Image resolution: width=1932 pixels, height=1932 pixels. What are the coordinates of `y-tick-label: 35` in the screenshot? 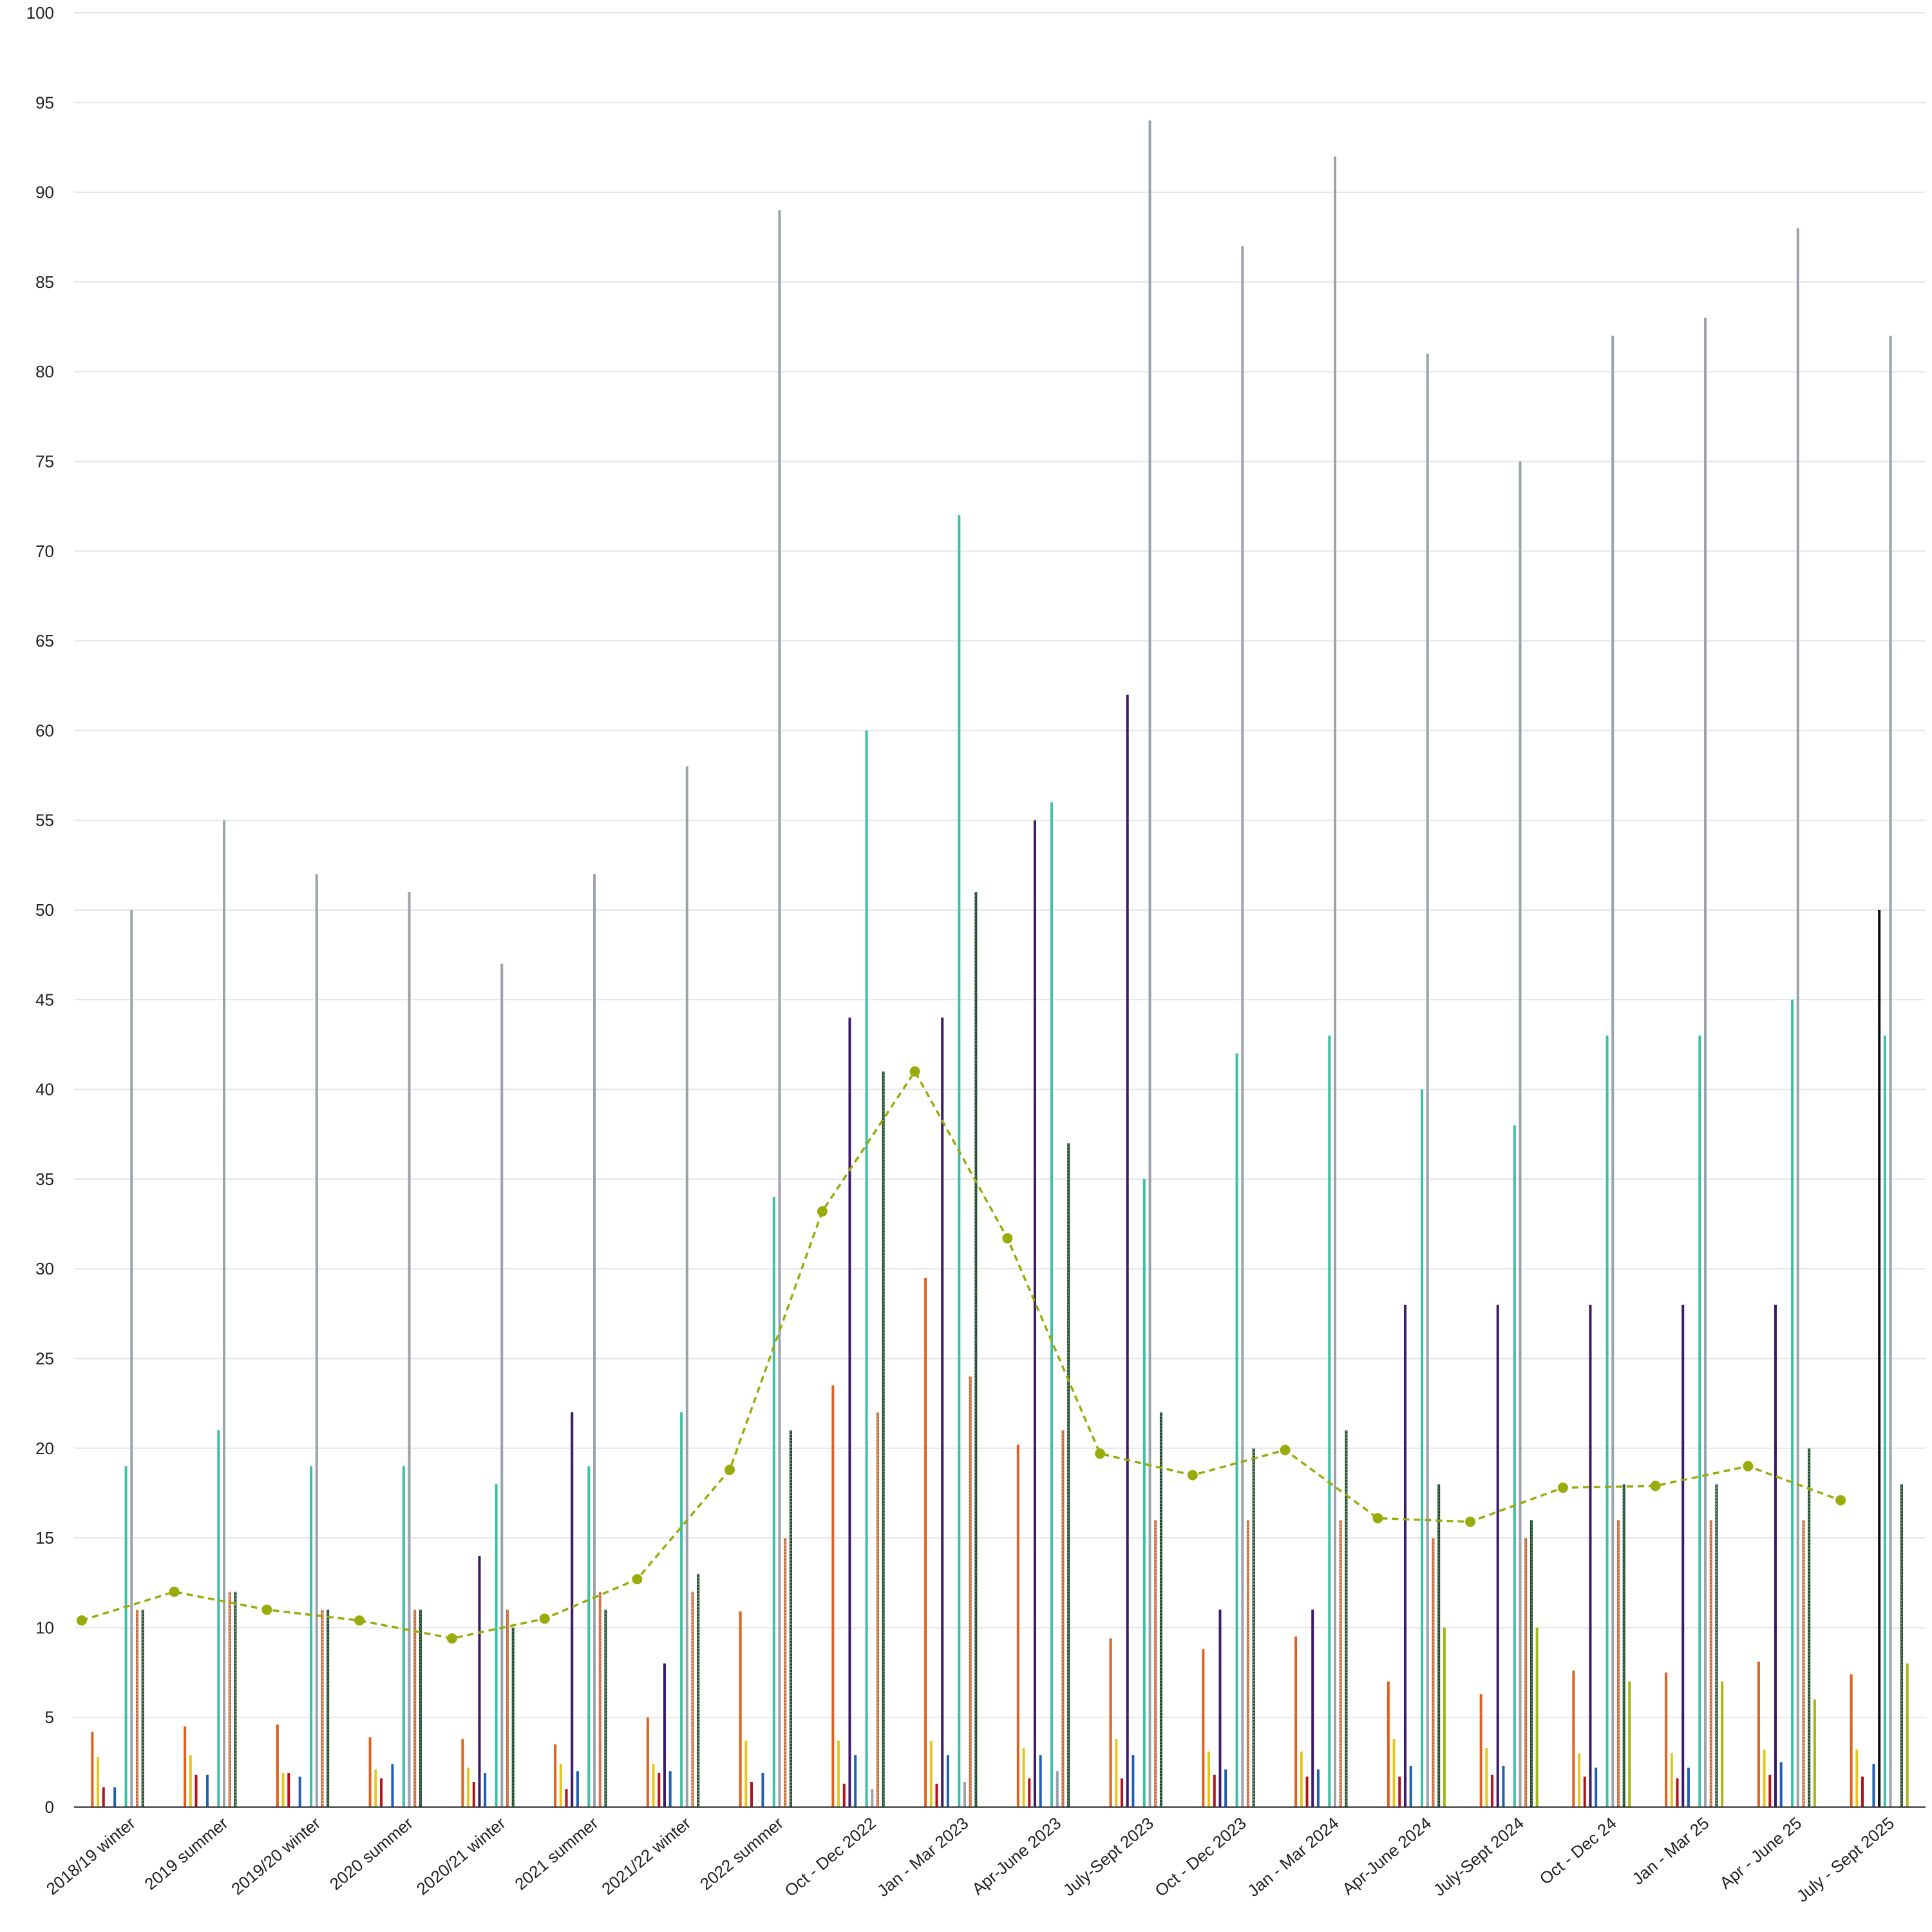 It's located at (44, 1179).